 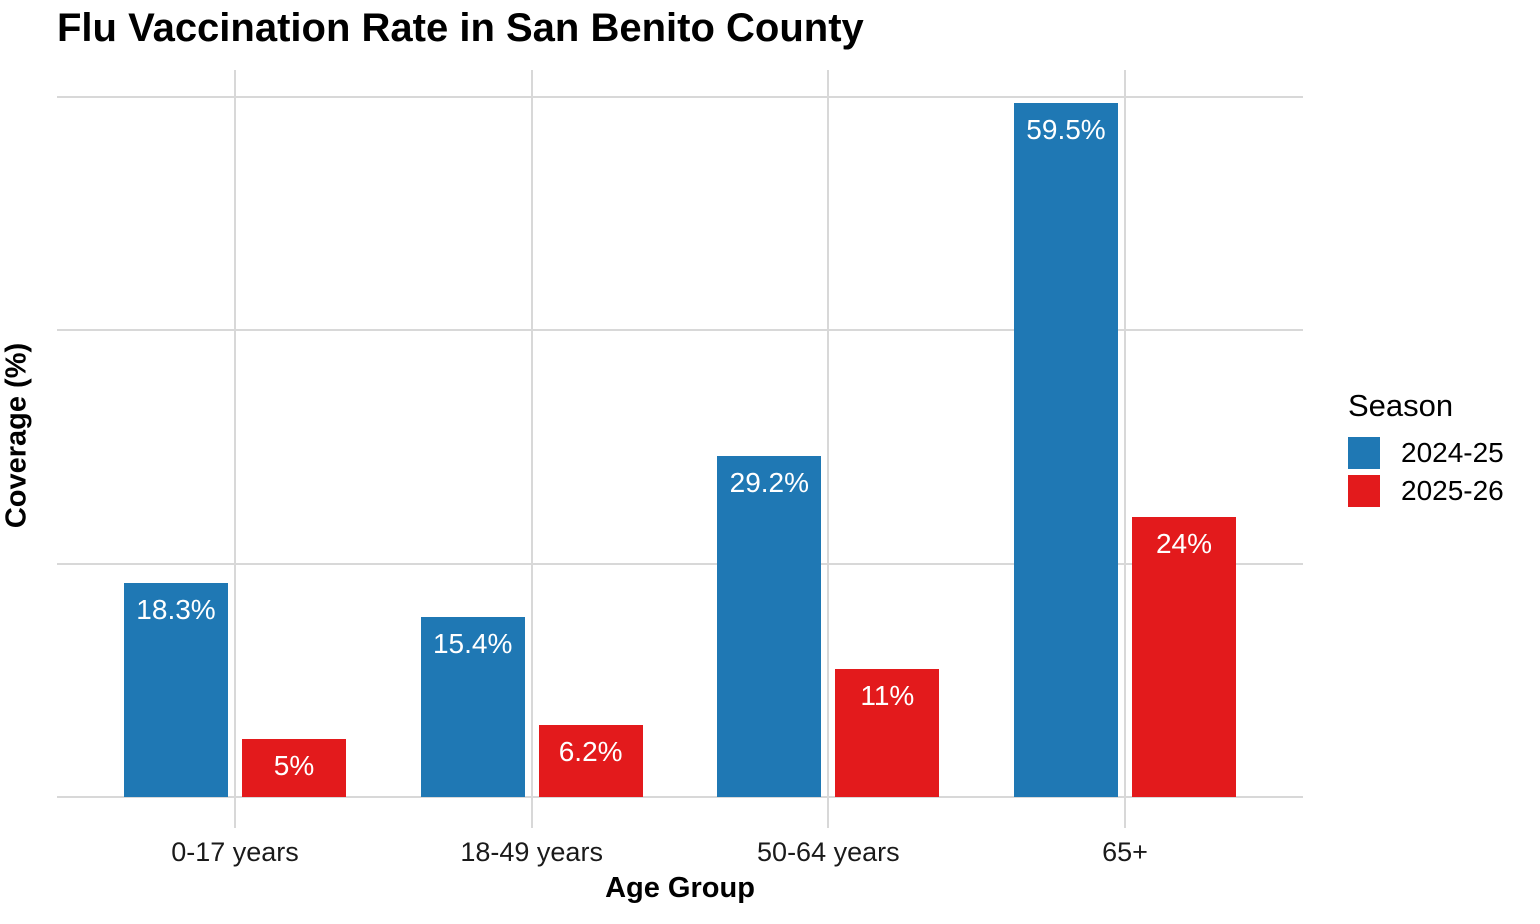 What do you see at coordinates (887, 732) in the screenshot?
I see `bar-2025-26-50-64 years` at bounding box center [887, 732].